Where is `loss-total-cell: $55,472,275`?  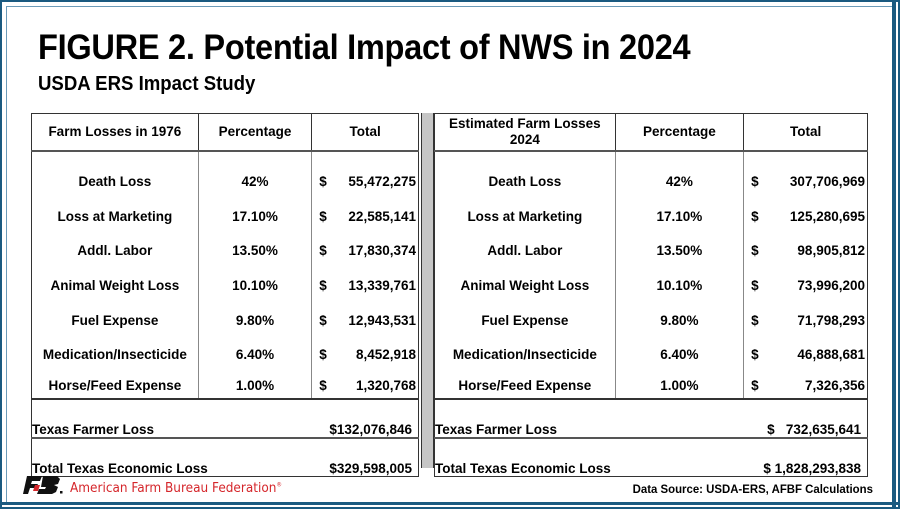 loss-total-cell: $55,472,275 is located at coordinates (365, 175).